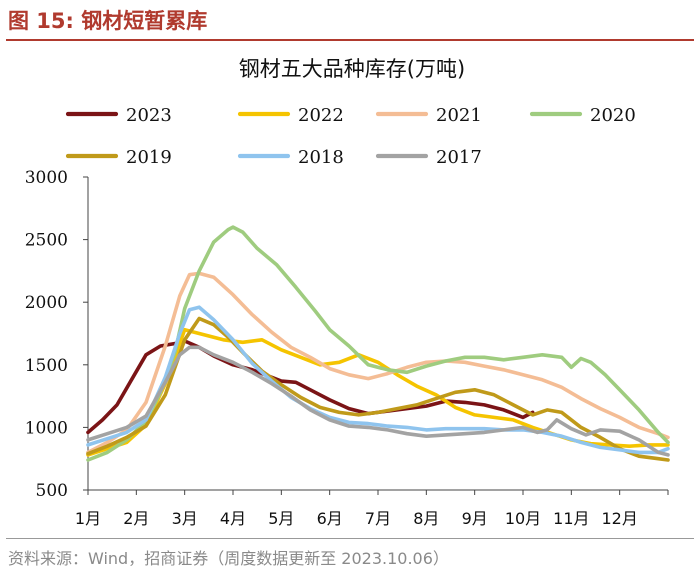  I want to click on figure-label: 图 15: 钢材短暂累库, so click(108, 21).